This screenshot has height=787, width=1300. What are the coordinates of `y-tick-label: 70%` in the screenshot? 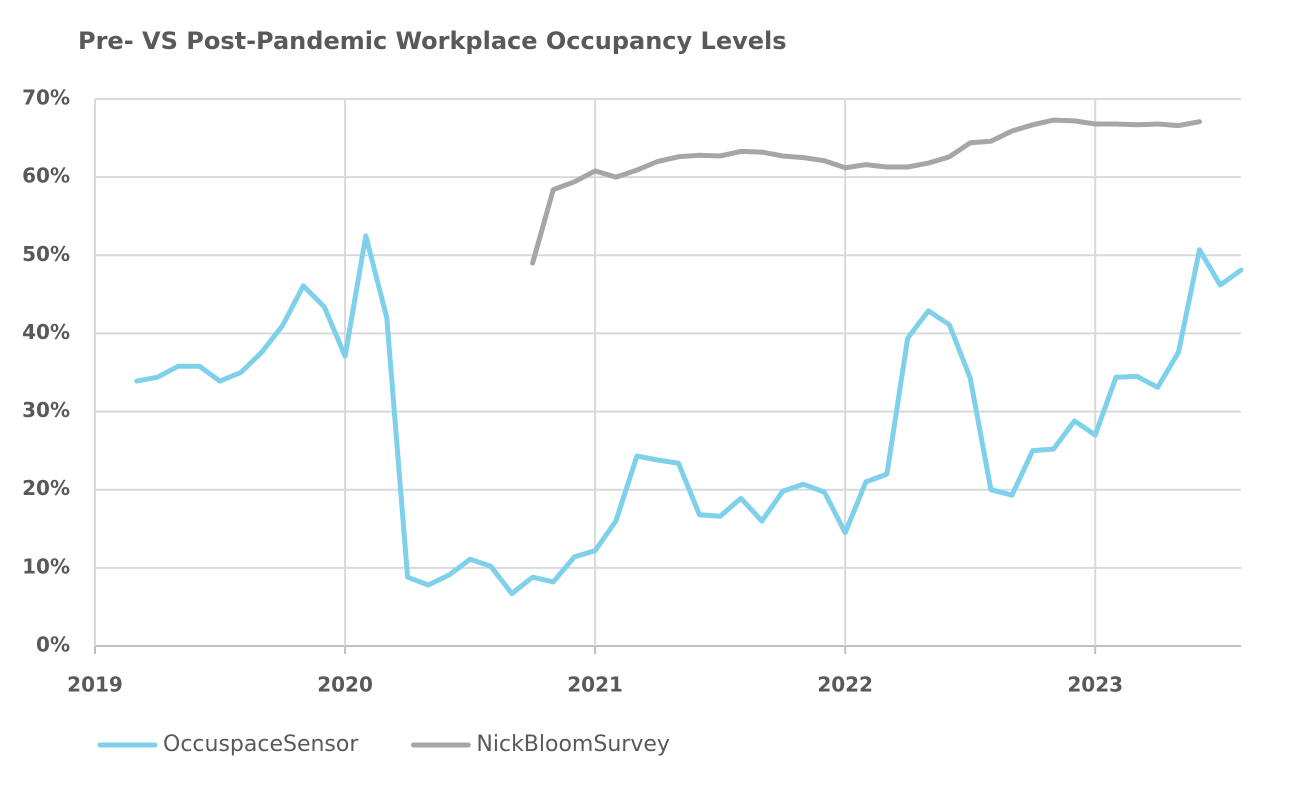 It's located at (46, 98).